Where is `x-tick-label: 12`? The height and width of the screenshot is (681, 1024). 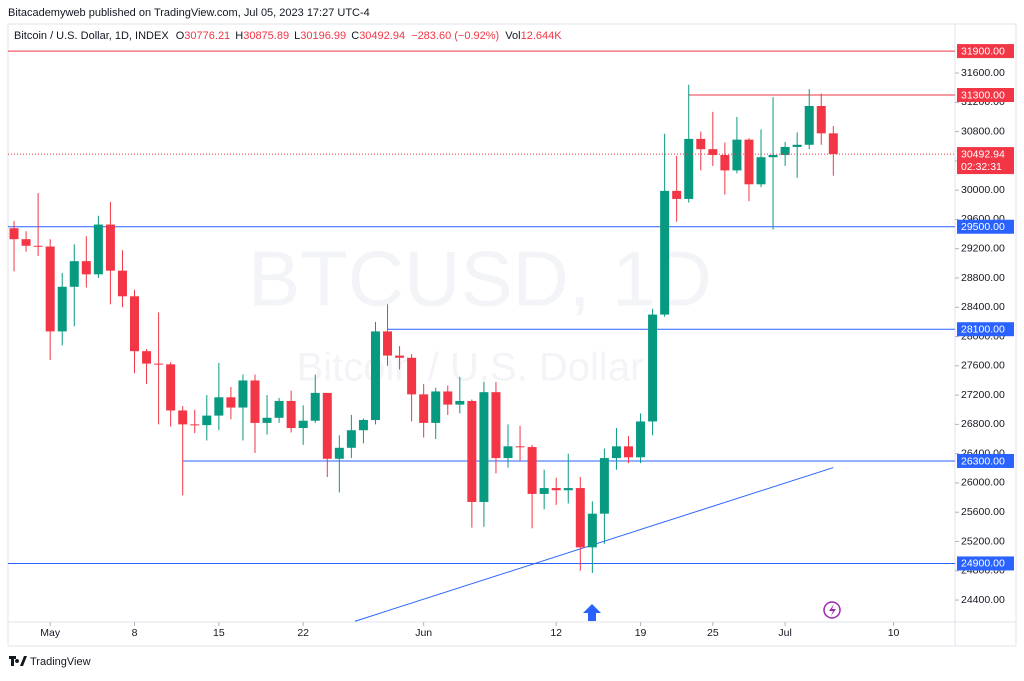
x-tick-label: 12 is located at coordinates (556, 633).